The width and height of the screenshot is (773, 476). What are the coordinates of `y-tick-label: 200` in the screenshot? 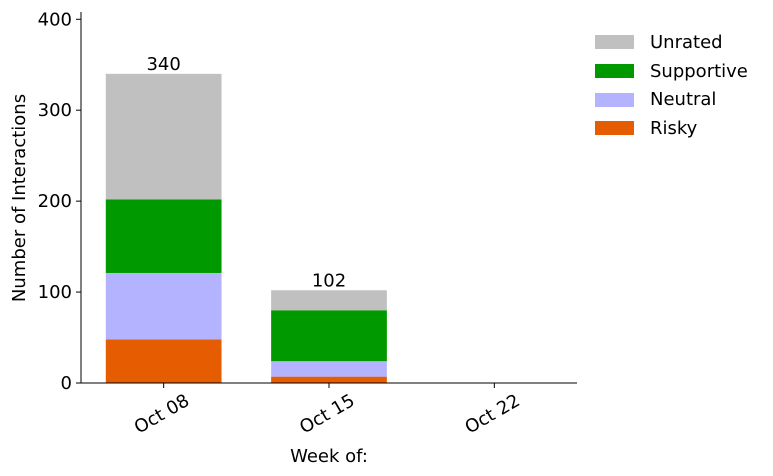 It's located at (55, 201).